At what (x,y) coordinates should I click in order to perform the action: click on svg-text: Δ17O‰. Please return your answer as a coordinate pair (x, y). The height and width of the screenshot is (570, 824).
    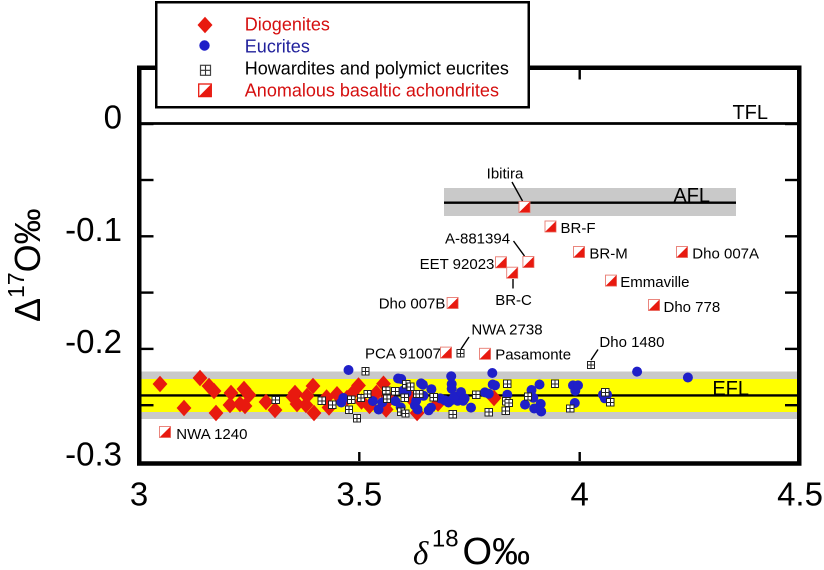
    Looking at the image, I should click on (25, 265).